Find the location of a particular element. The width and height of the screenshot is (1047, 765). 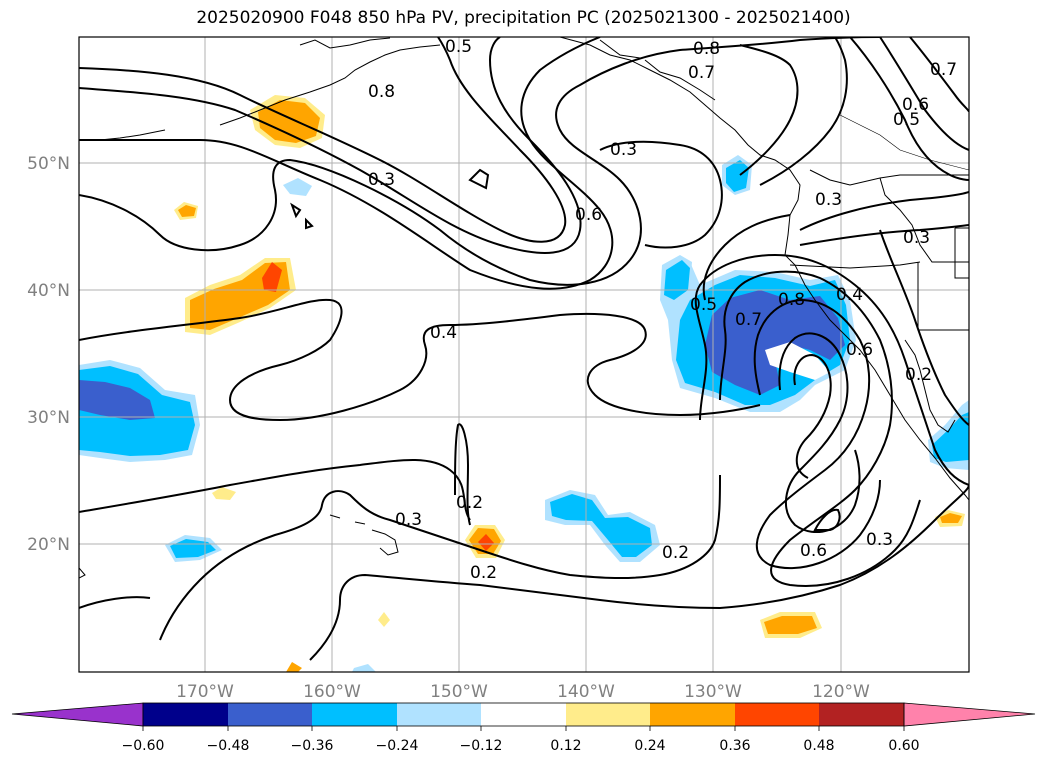

colorbar-outline is located at coordinates (523, 714).